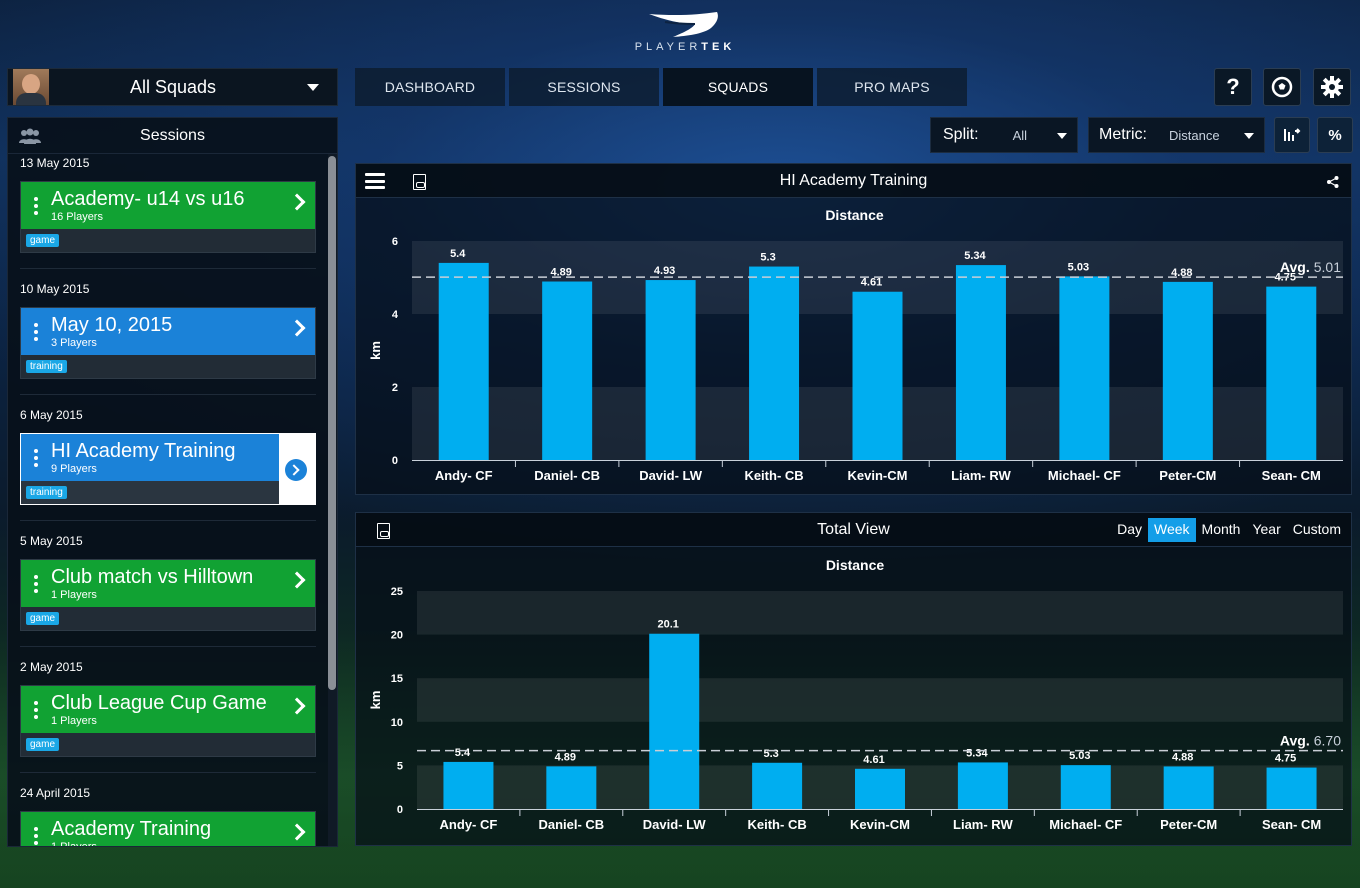 Image resolution: width=1360 pixels, height=888 pixels. I want to click on session-card: Academy- u14 vs u16 16 Players game, so click(168, 217).